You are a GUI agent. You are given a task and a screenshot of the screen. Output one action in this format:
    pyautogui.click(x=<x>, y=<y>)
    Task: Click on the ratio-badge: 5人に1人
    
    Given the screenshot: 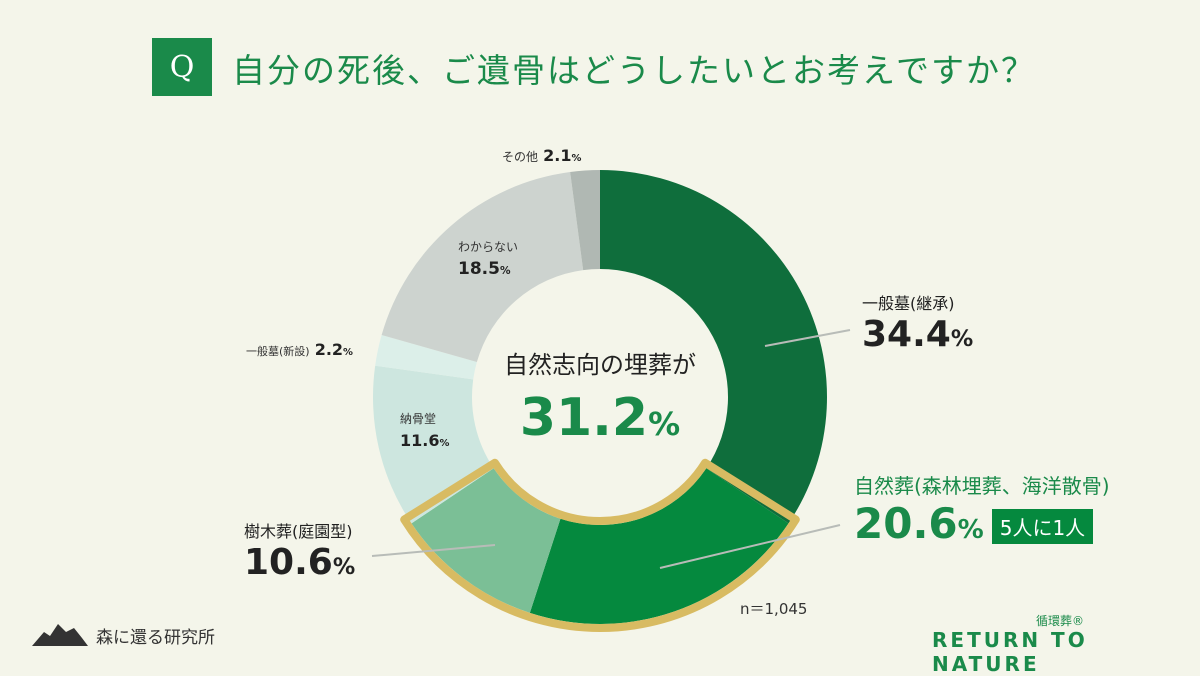 What is the action you would take?
    pyautogui.click(x=1042, y=526)
    